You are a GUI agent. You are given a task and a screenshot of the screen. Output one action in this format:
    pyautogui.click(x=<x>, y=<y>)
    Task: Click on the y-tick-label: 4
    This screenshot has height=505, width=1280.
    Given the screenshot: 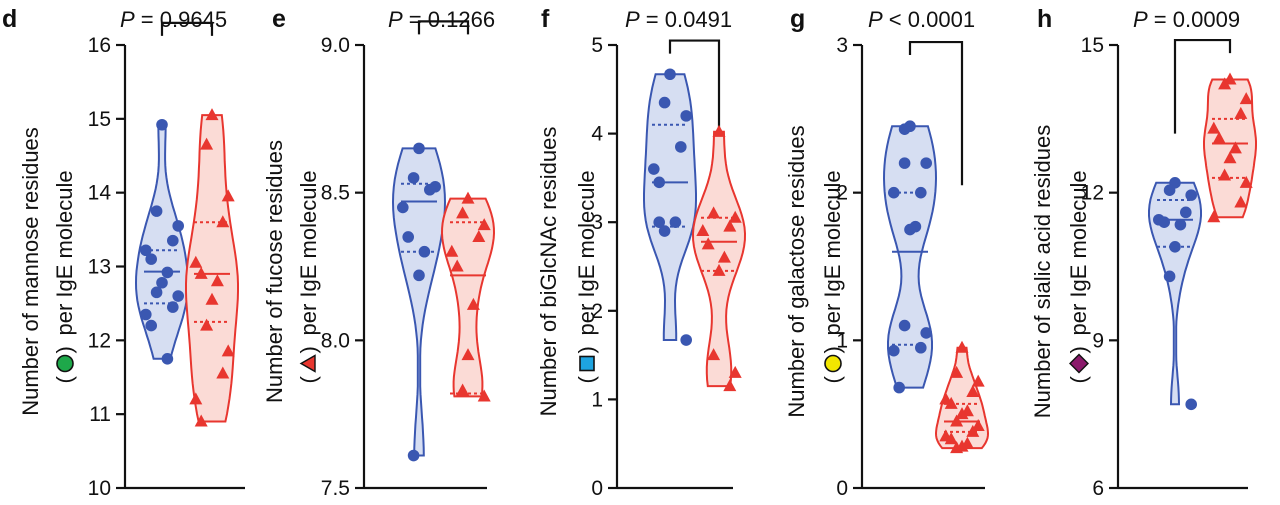 What is the action you would take?
    pyautogui.click(x=597, y=134)
    